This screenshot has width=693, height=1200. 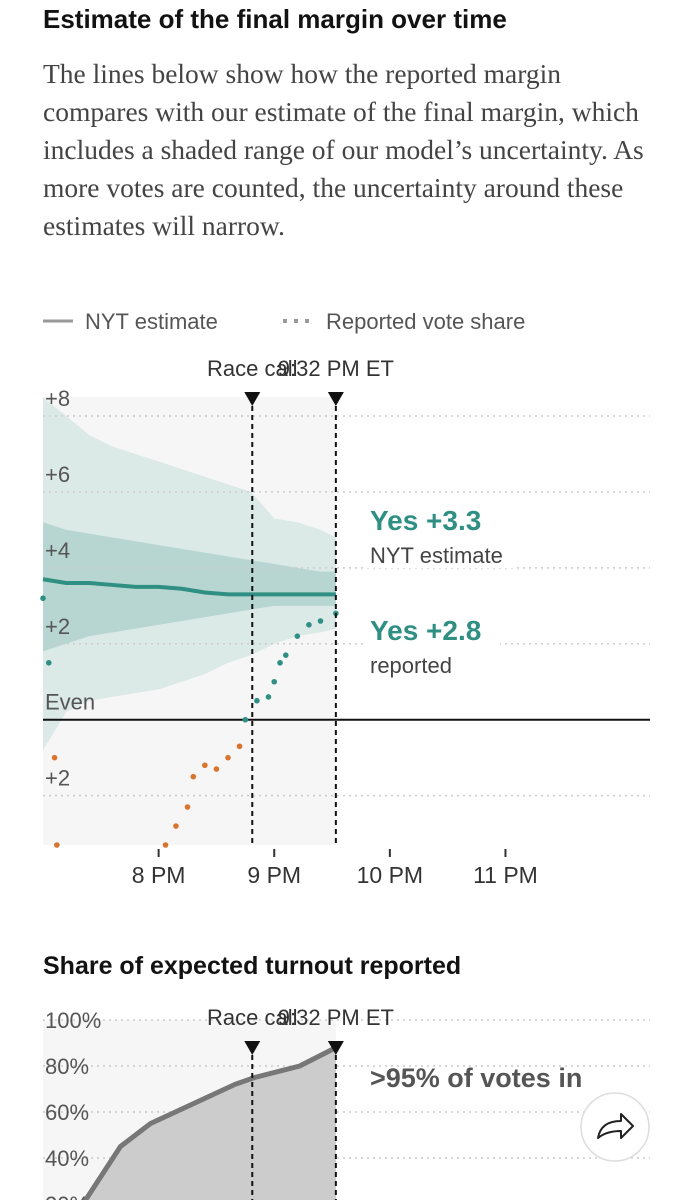 I want to click on y-tick-label: Even, so click(x=70, y=702).